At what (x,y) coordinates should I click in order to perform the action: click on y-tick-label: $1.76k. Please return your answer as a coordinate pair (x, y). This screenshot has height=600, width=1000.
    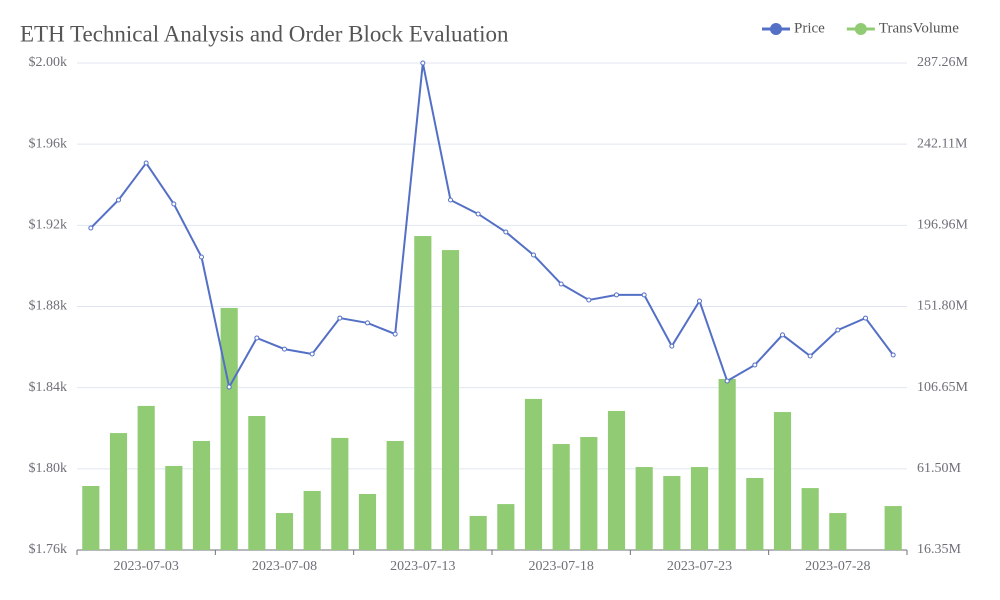
    Looking at the image, I should click on (48, 549).